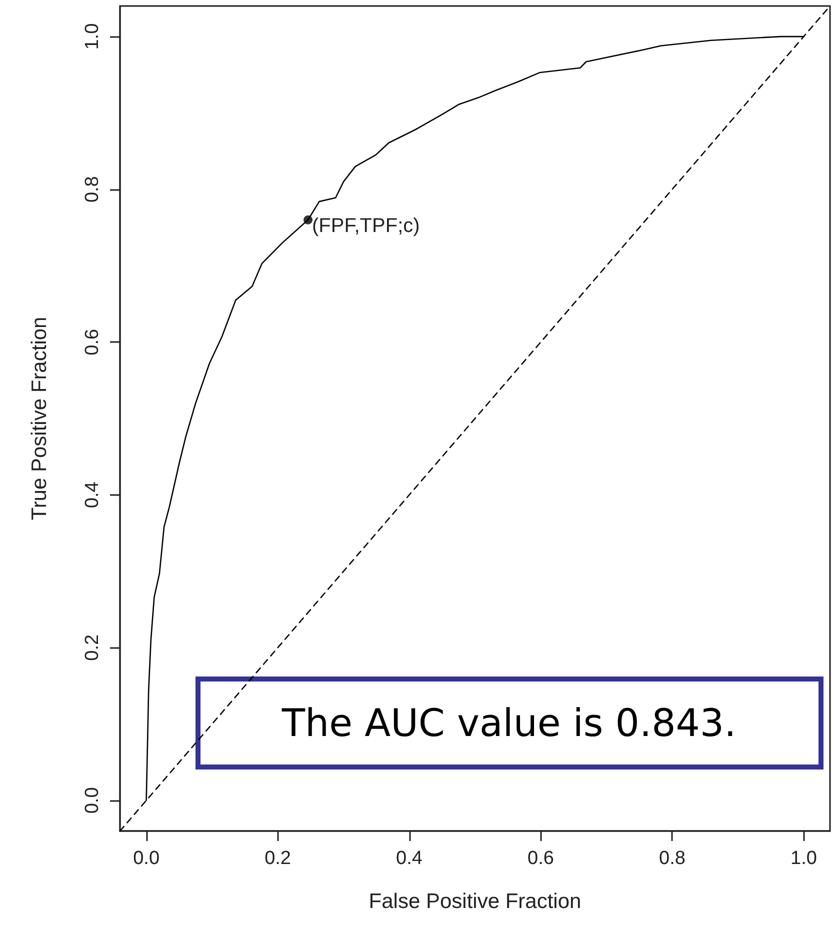 Image resolution: width=834 pixels, height=933 pixels. I want to click on y-tick-label: 0.8, so click(92, 189).